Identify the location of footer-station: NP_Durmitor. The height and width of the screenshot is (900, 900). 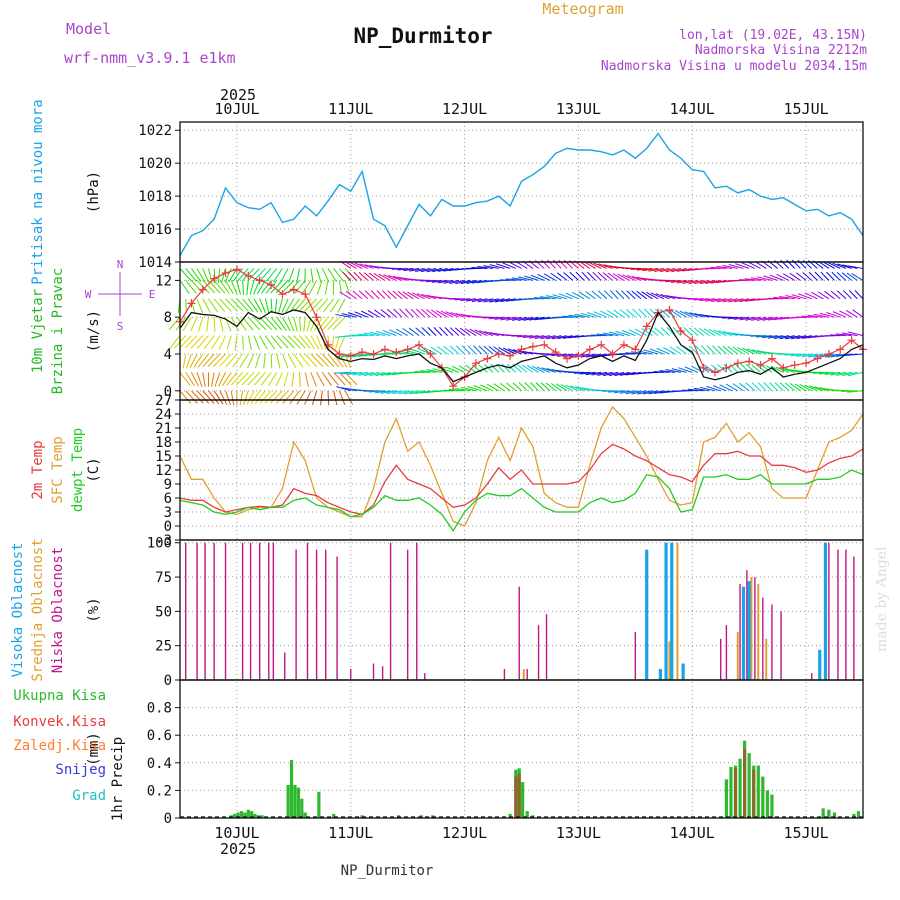
(387, 871).